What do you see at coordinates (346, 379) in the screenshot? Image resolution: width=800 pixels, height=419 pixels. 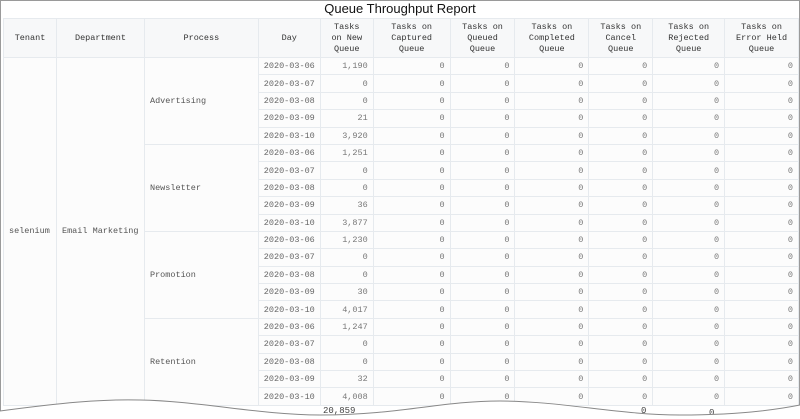 I see `new-queue-cell: 32` at bounding box center [346, 379].